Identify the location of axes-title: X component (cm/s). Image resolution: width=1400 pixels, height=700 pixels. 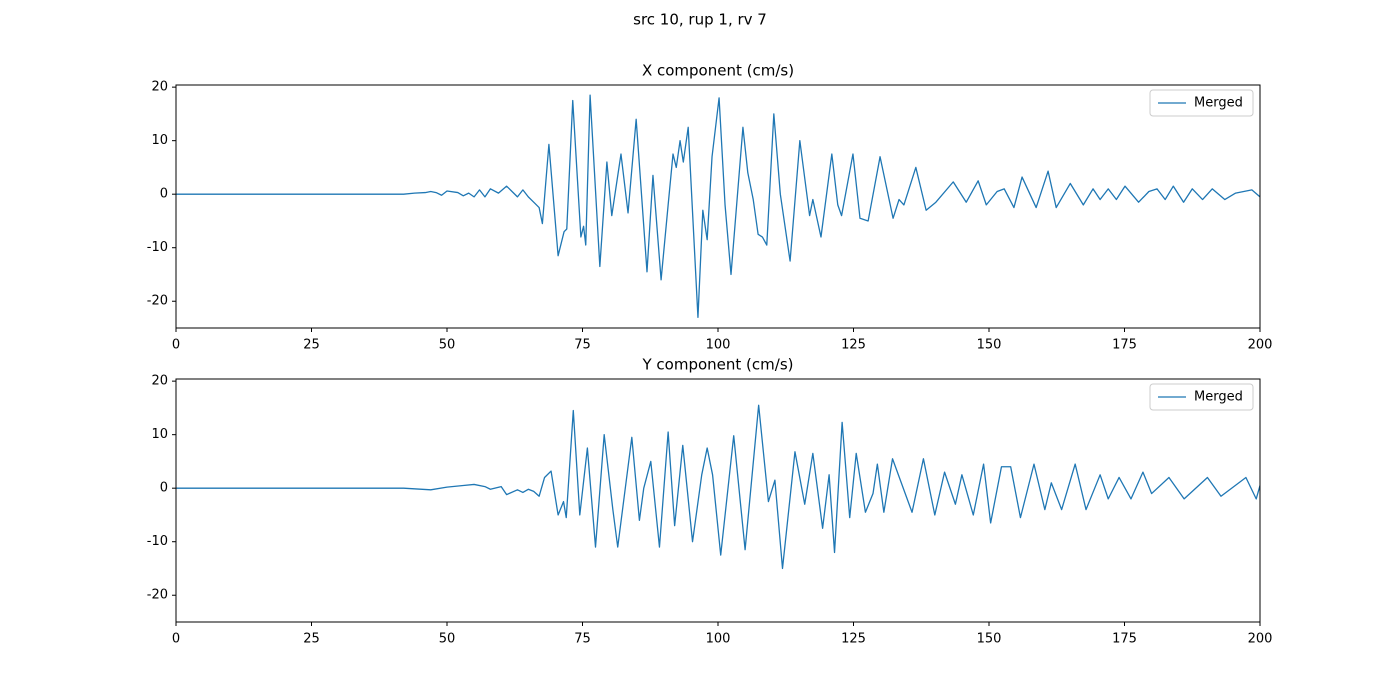
(718, 71).